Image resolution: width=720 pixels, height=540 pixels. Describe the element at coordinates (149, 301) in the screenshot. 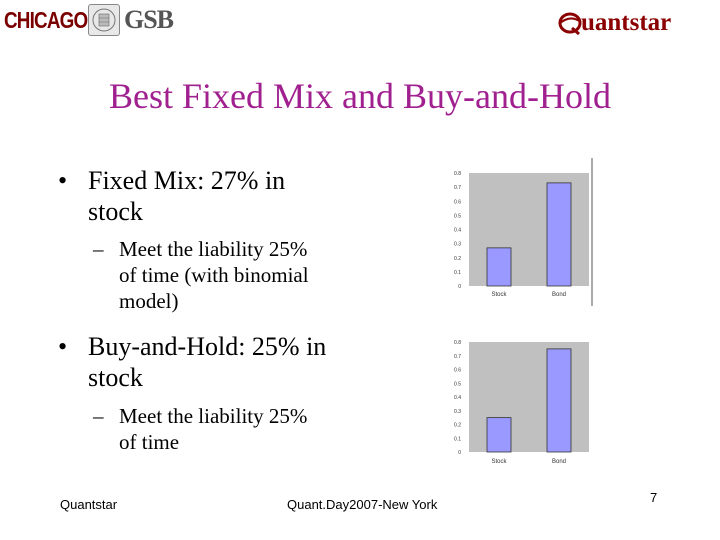

I see `sub-bullet-line: model)` at that location.